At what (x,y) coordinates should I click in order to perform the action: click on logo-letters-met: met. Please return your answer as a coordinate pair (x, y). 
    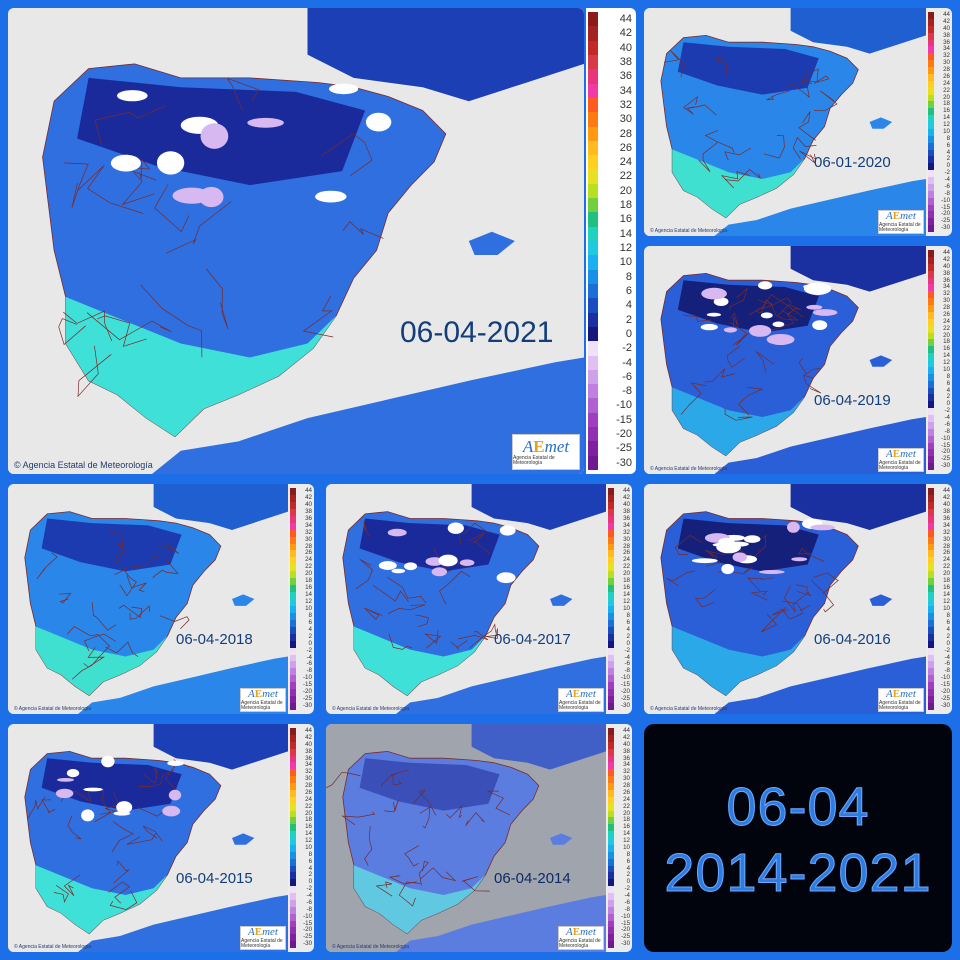
    Looking at the image, I should click on (908, 216).